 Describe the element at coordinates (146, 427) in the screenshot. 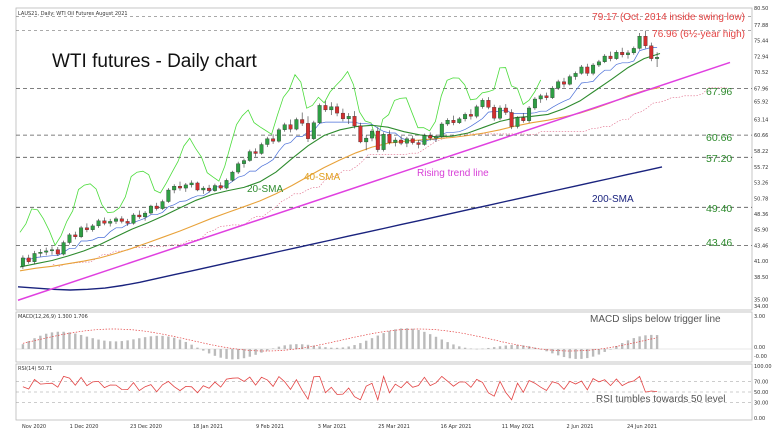

I see `x-tick-label: 23 Dec 2020` at that location.